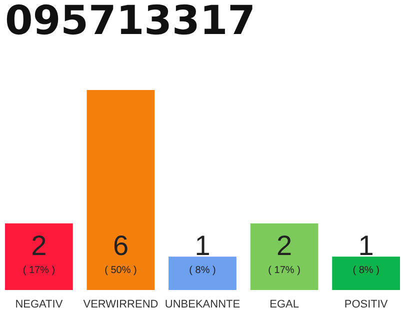 The height and width of the screenshot is (320, 410). What do you see at coordinates (120, 245) in the screenshot?
I see `data-label: 6` at bounding box center [120, 245].